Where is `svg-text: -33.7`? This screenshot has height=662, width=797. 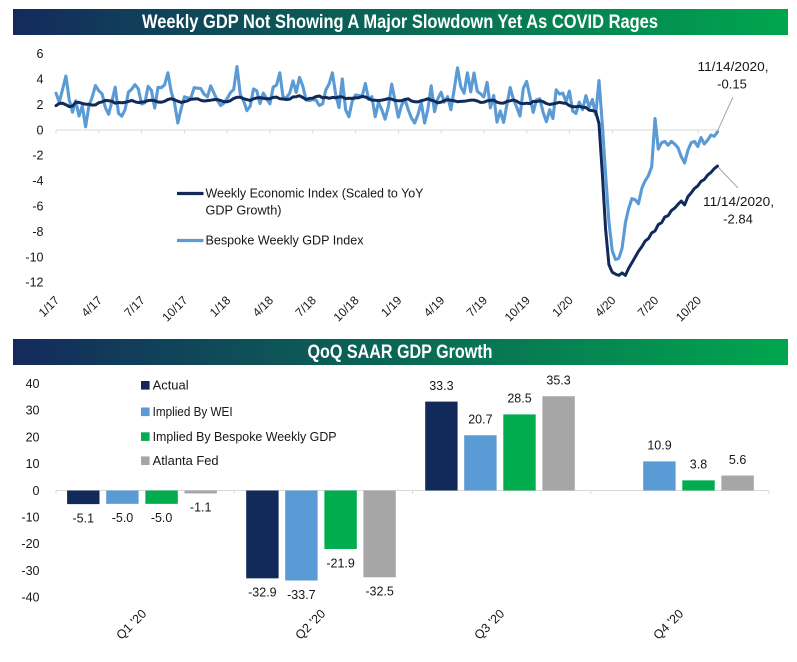 svg-text: -33.7 is located at coordinates (301, 595).